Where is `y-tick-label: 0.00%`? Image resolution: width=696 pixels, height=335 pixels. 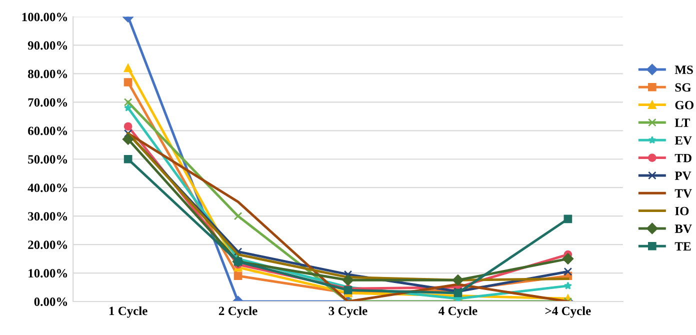 y-tick-label: 0.00% is located at coordinates (51, 302).